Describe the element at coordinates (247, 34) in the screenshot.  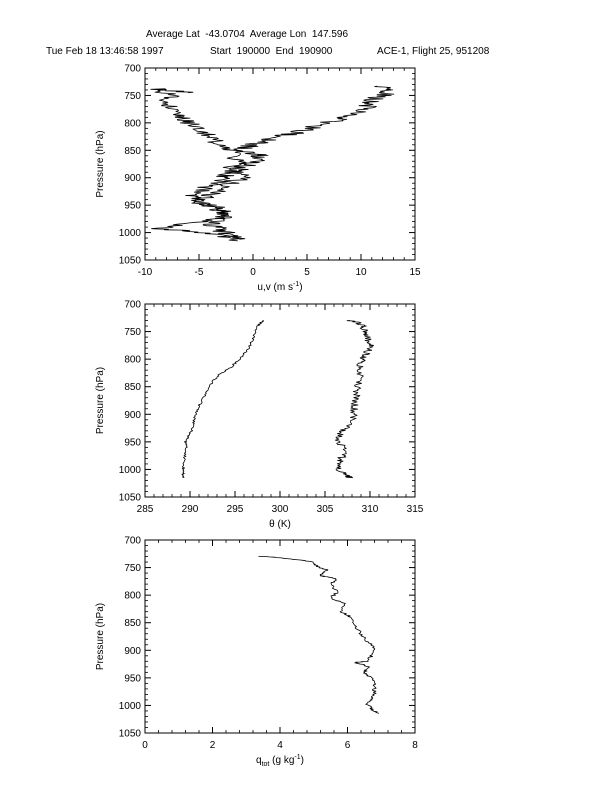
I see `header-lat-lon: Average Lat -43.0704 Average Lon 147.596` at that location.